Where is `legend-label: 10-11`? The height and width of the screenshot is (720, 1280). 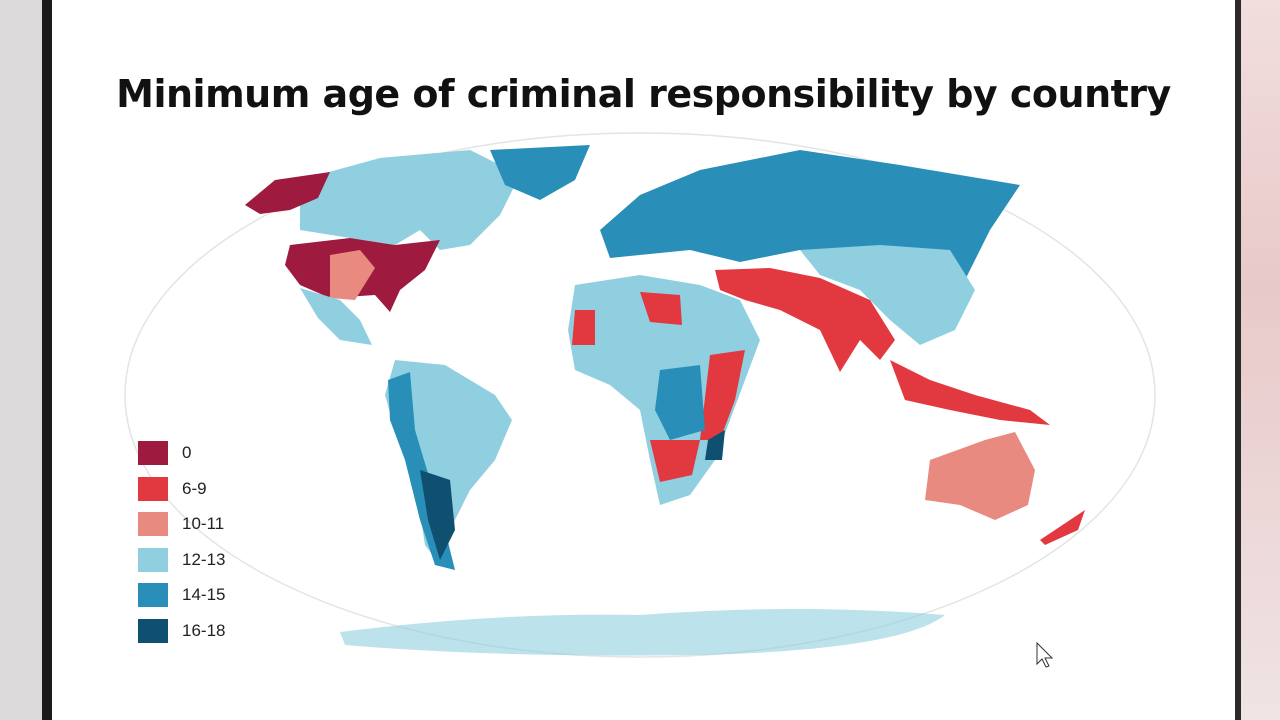
legend-label: 10-11 is located at coordinates (203, 523).